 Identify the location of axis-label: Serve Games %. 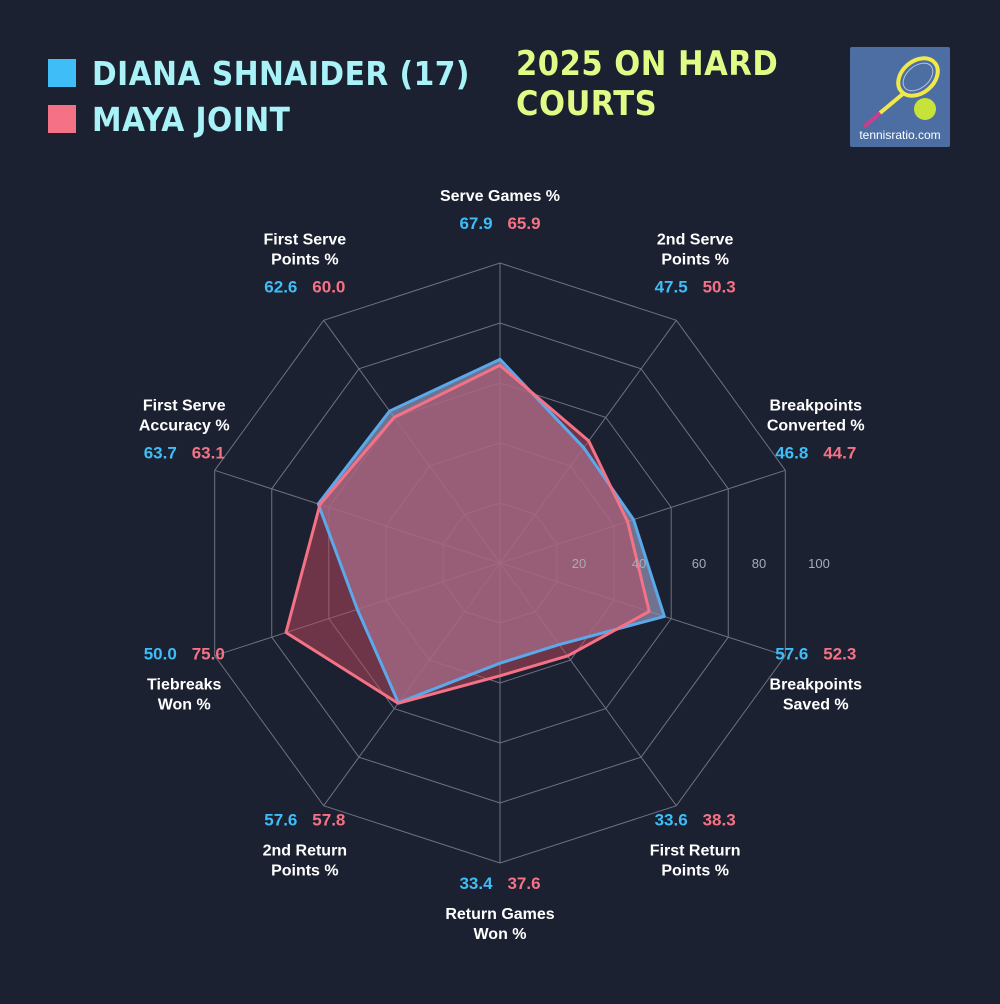
(500, 196).